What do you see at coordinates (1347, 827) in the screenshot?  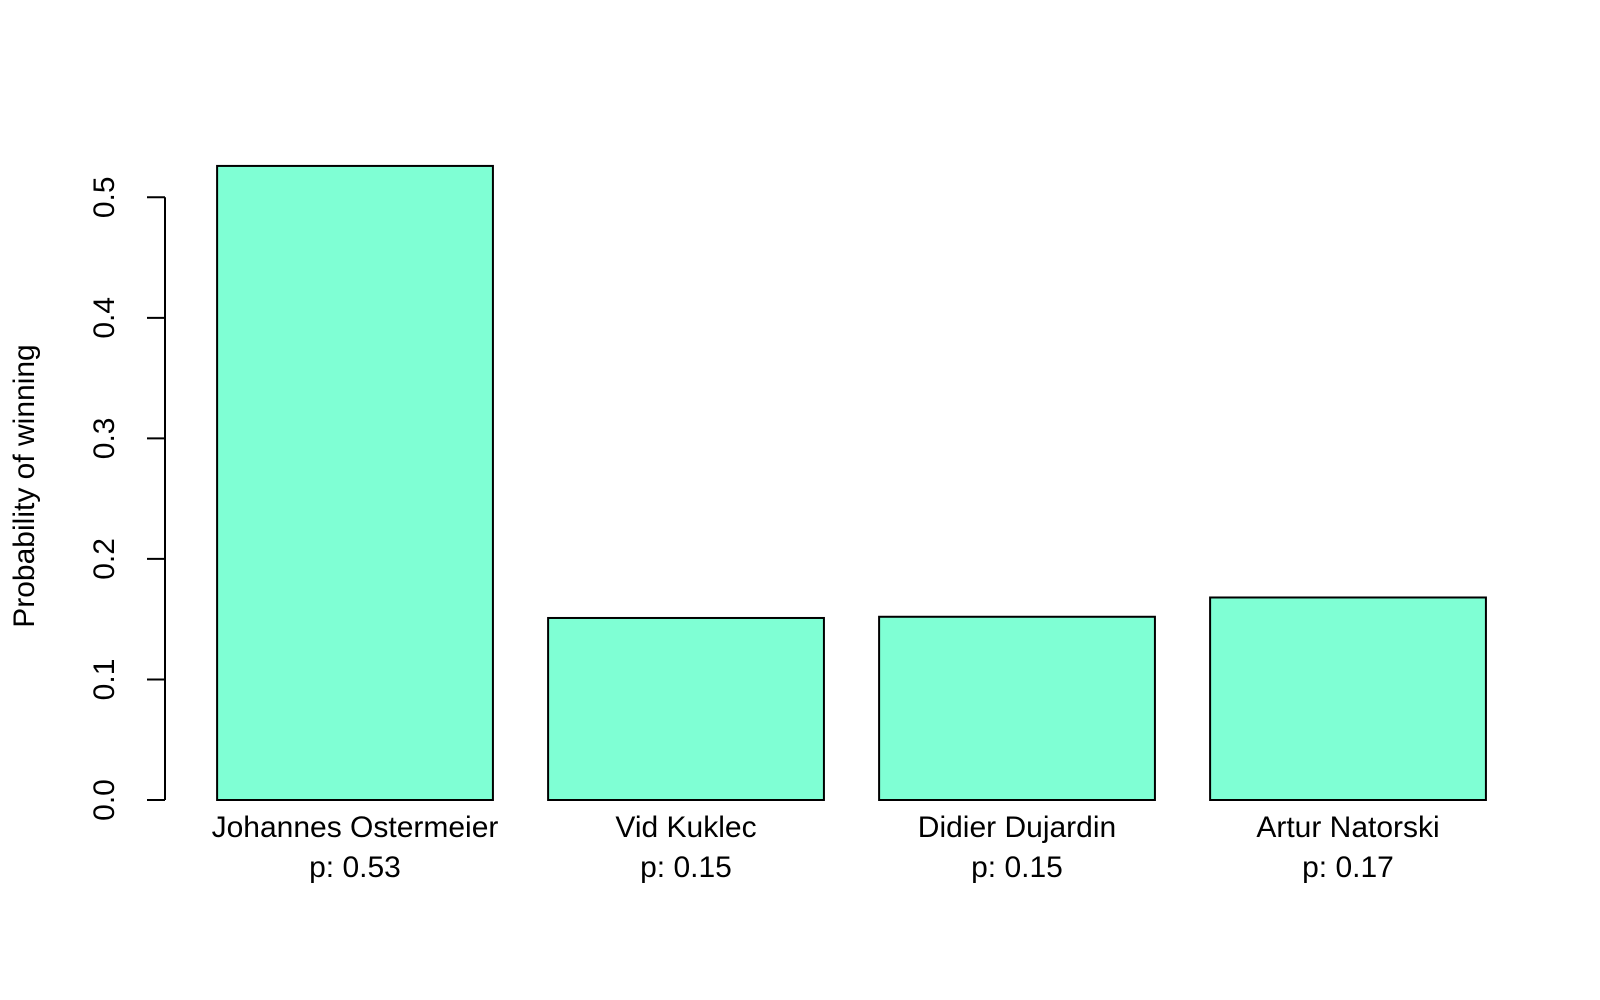 I see `x-tick-label: Artur Natorski` at bounding box center [1347, 827].